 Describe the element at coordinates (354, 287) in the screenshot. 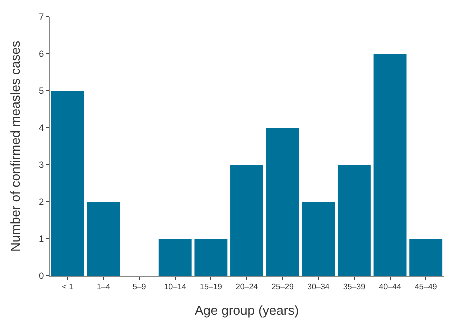

I see `x-tick-label: 35–39` at that location.